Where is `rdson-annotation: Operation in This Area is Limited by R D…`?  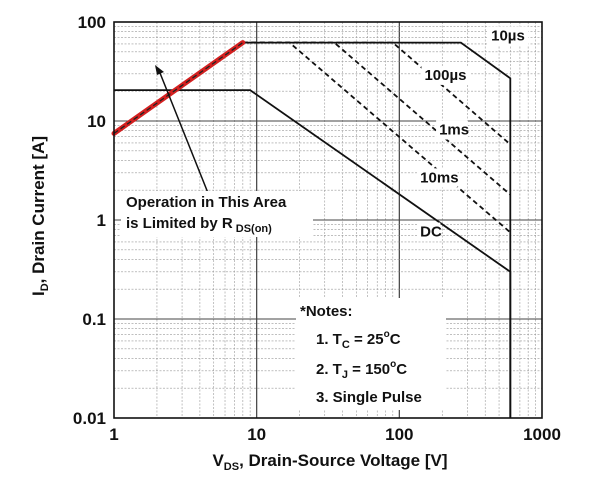
rdson-annotation: Operation in This Area is Limited by R D… is located at coordinates (217, 151).